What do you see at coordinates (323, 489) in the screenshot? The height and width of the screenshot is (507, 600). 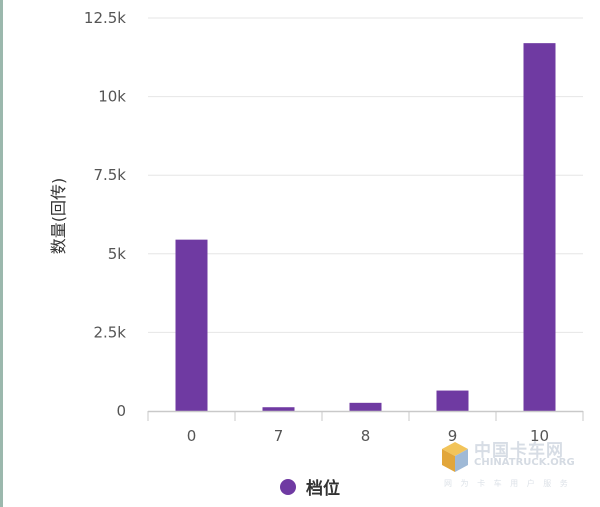 I see `legend-label: 档位` at bounding box center [323, 489].